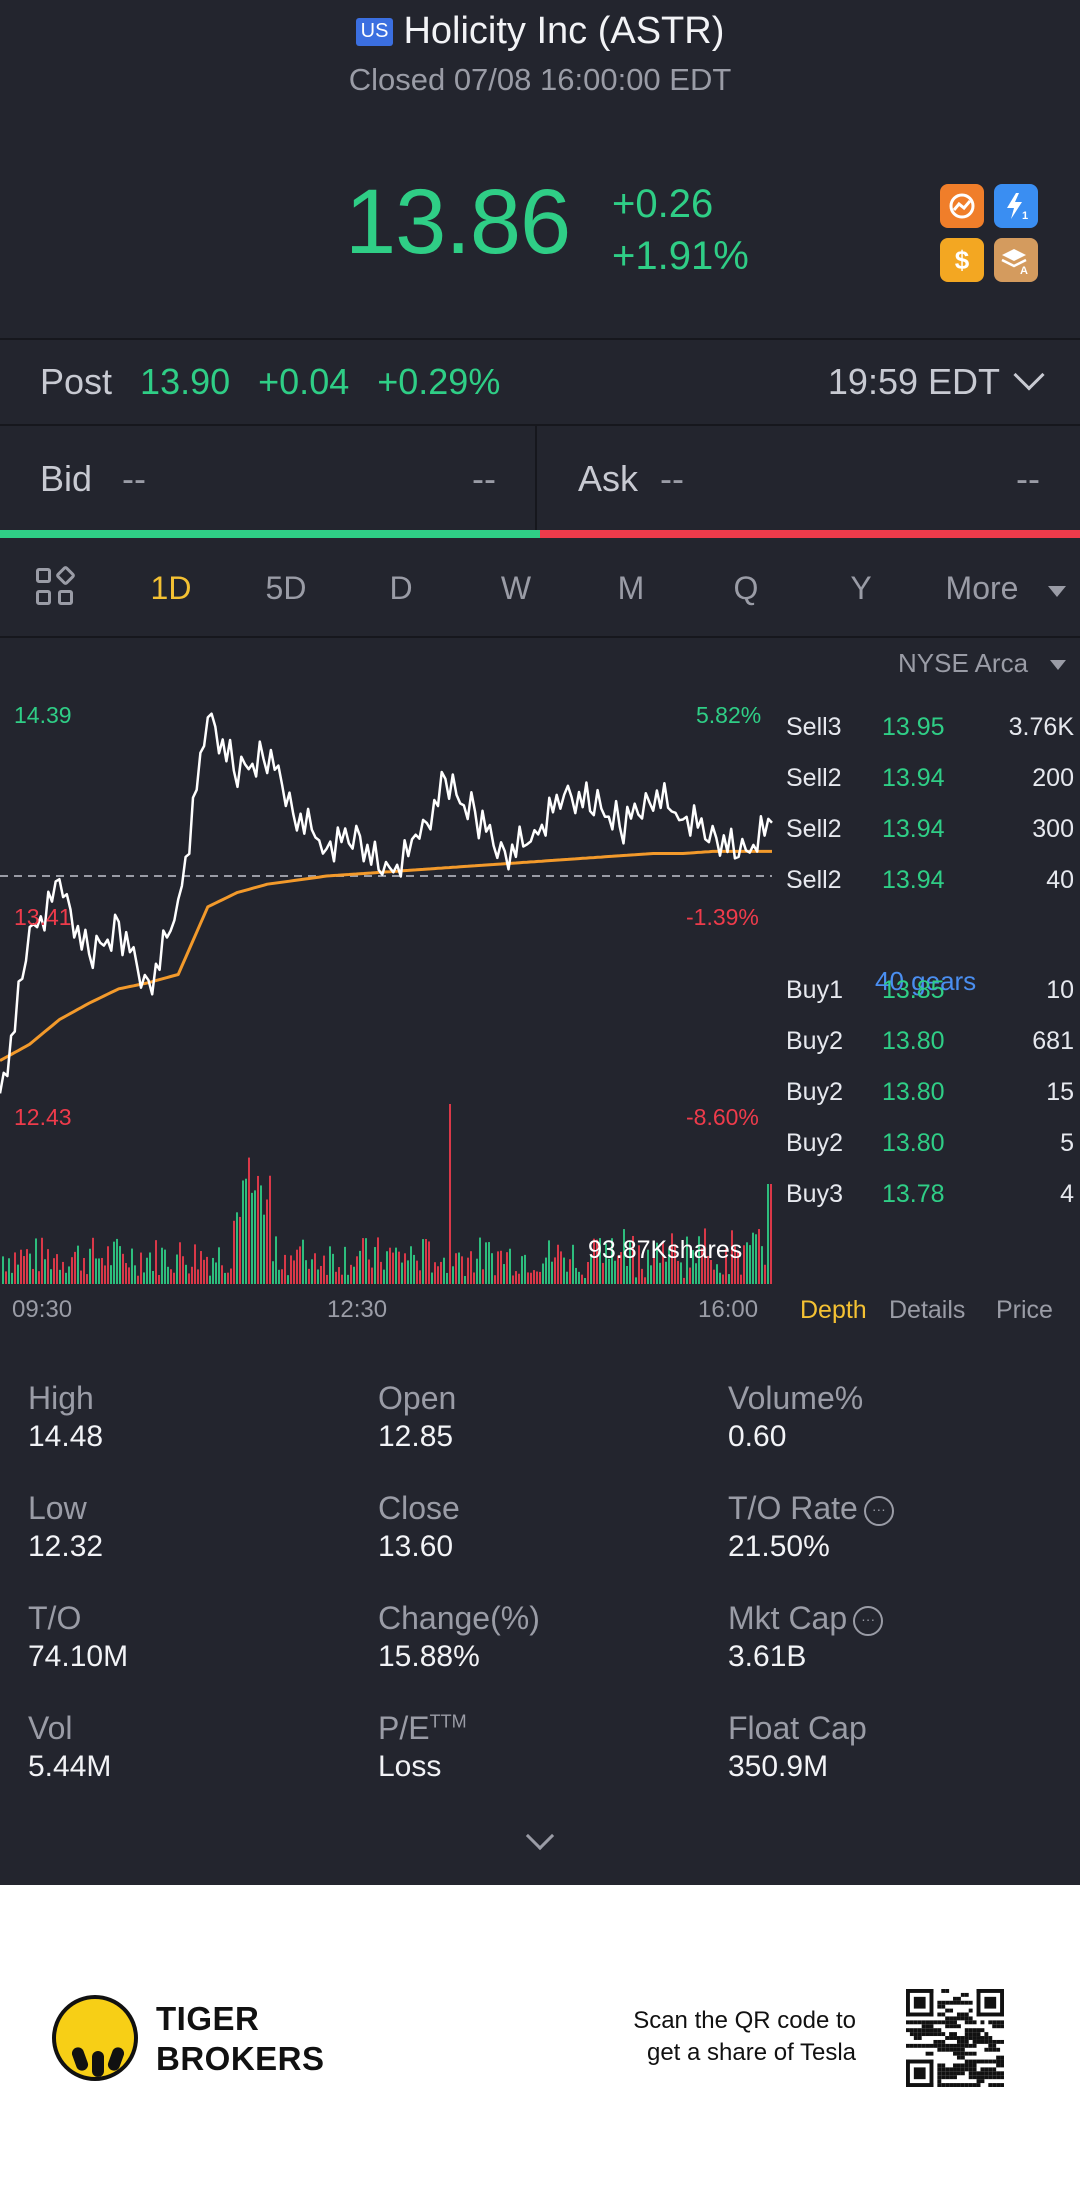 The image size is (1080, 2187). Describe the element at coordinates (926, 981) in the screenshot. I see `order-book-gears: 40 gears` at that location.